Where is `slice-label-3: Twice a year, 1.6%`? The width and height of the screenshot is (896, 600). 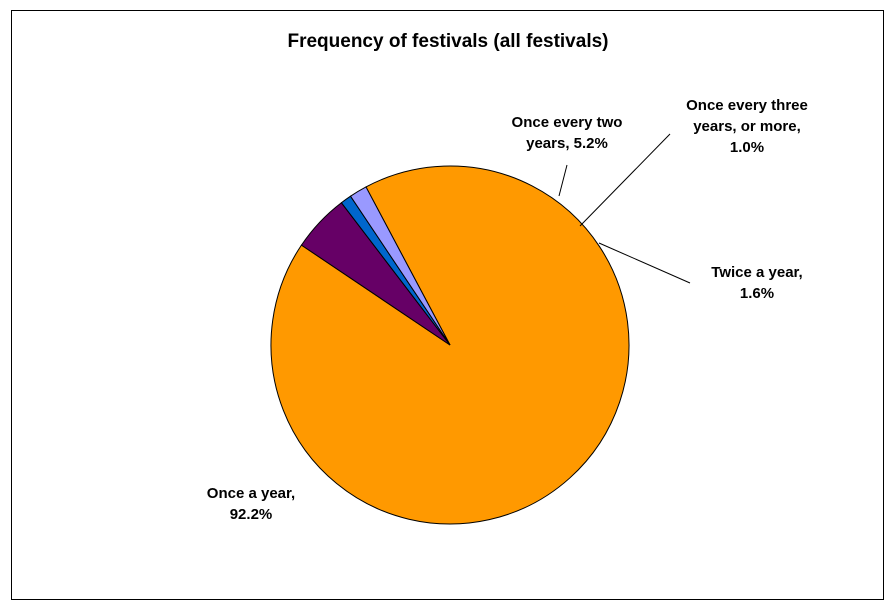
slice-label-3: Twice a year, 1.6% is located at coordinates (756, 283).